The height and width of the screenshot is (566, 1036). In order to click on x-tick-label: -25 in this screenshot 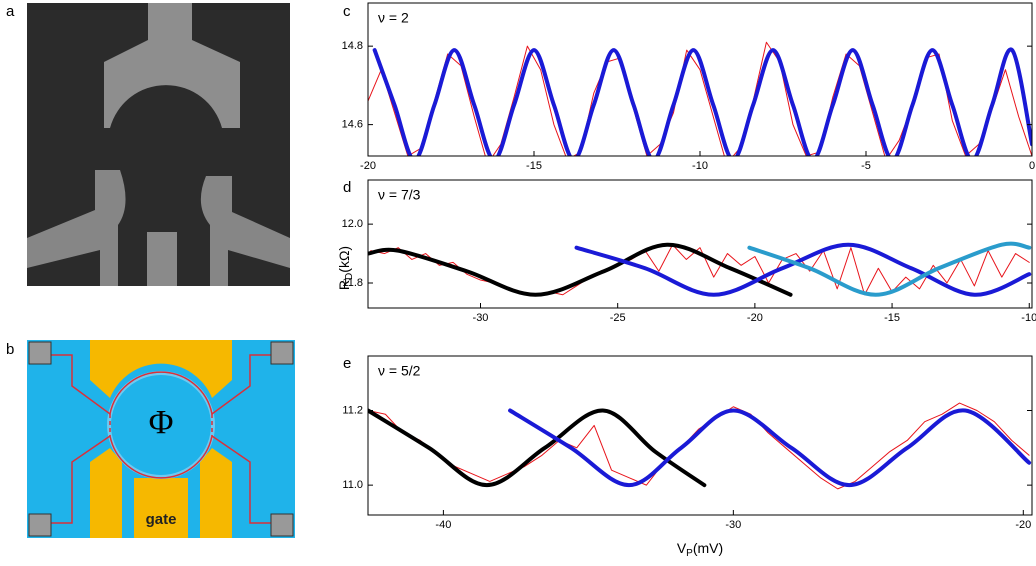, I will do `click(618, 318)`.